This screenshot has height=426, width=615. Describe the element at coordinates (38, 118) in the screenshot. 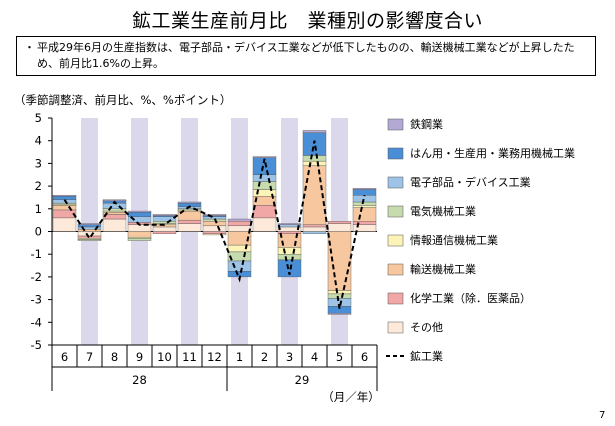

I see `y-tick-label: 5` at that location.